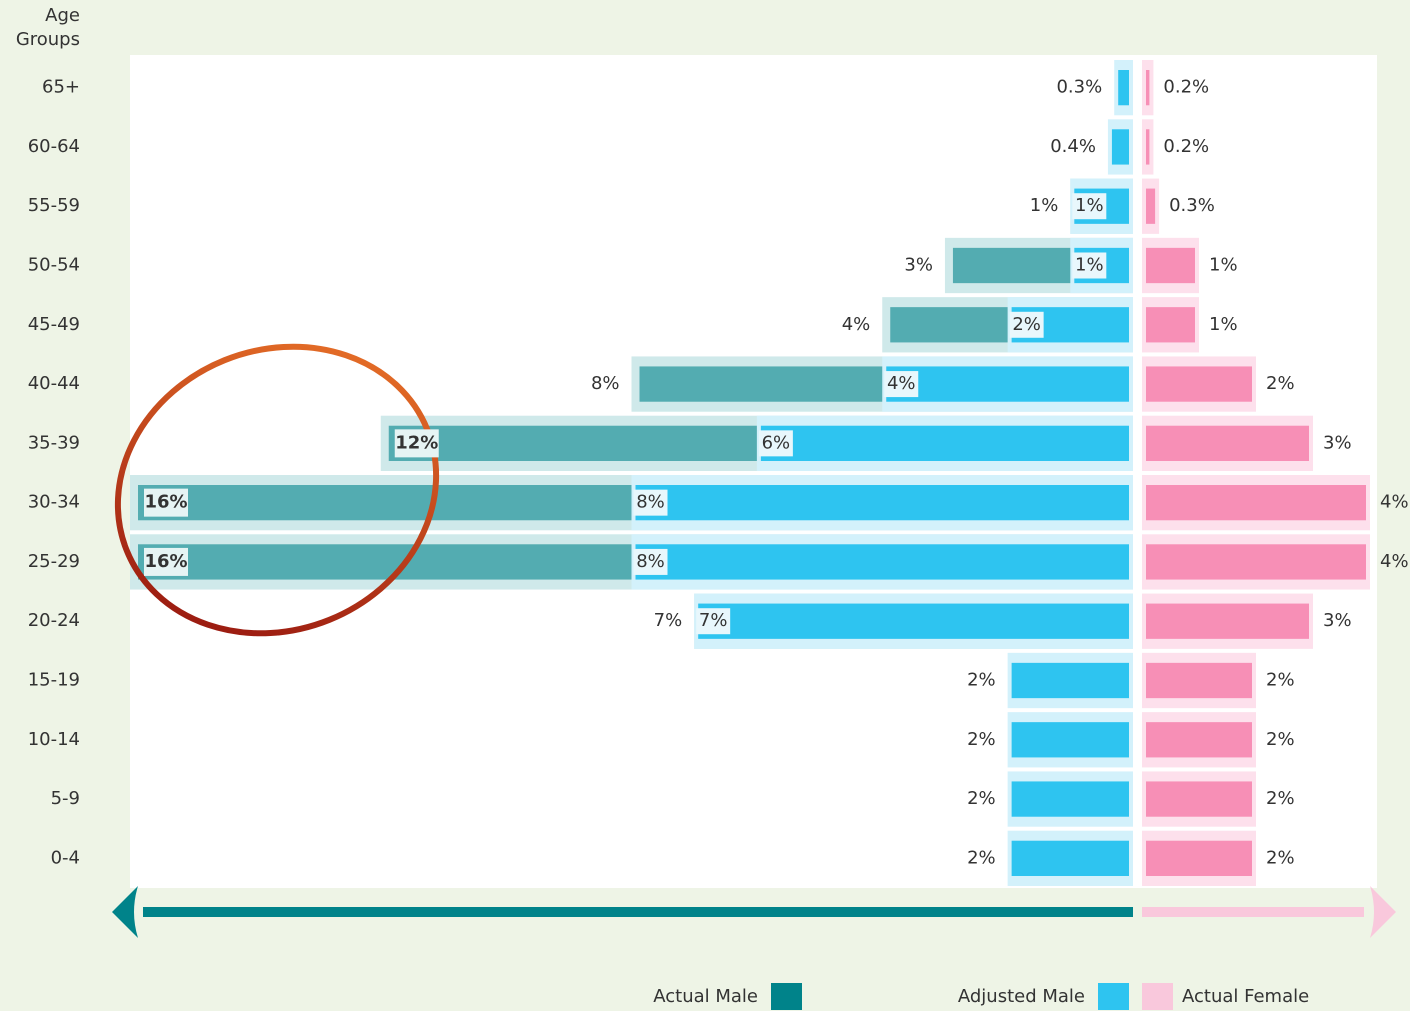  Describe the element at coordinates (54, 383) in the screenshot. I see `y-tick-label: 40-44` at that location.